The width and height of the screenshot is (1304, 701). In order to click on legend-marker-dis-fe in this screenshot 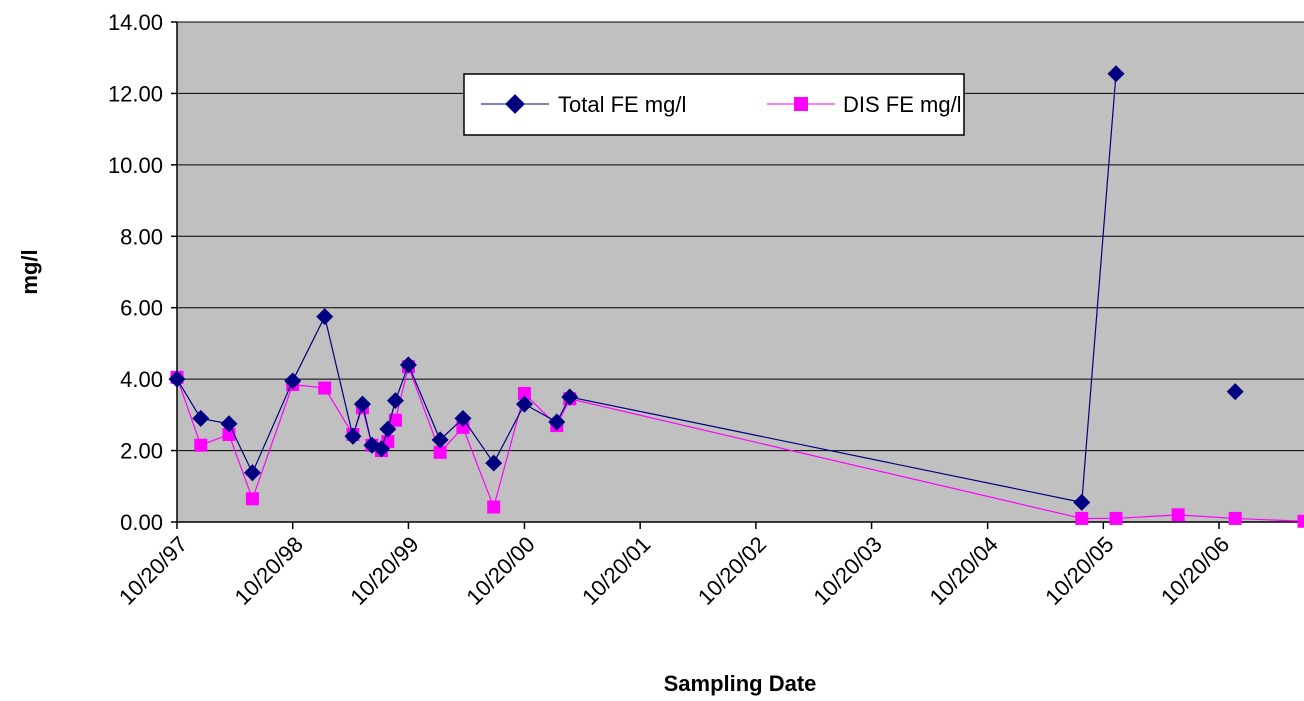, I will do `click(801, 104)`.